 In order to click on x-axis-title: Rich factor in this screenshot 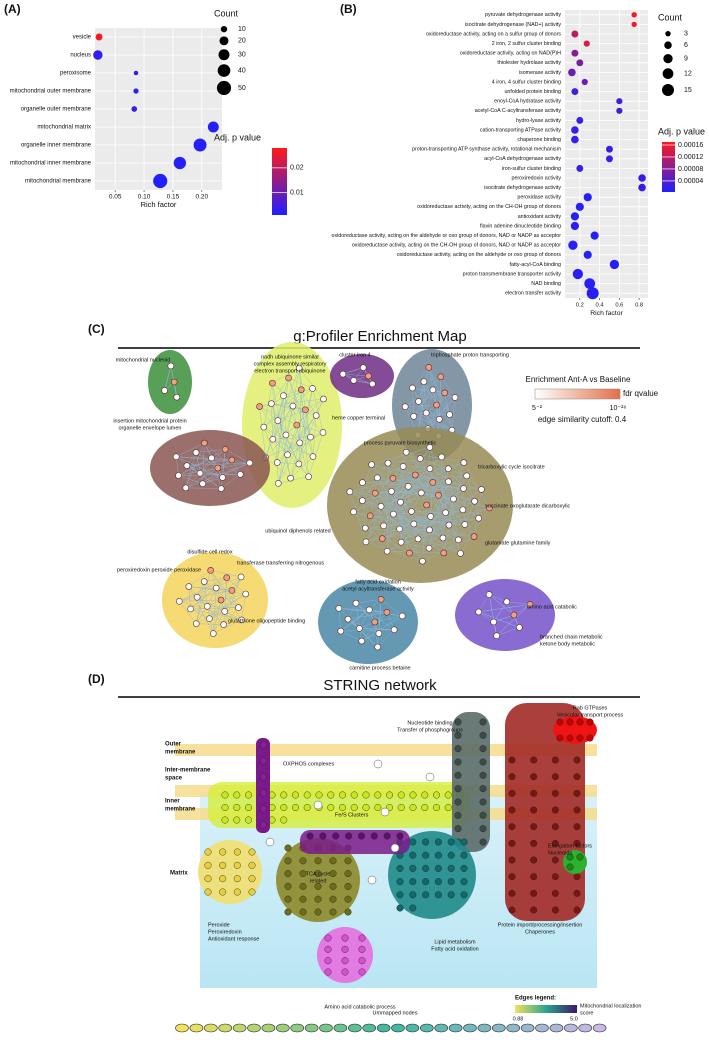, I will do `click(606, 313)`.